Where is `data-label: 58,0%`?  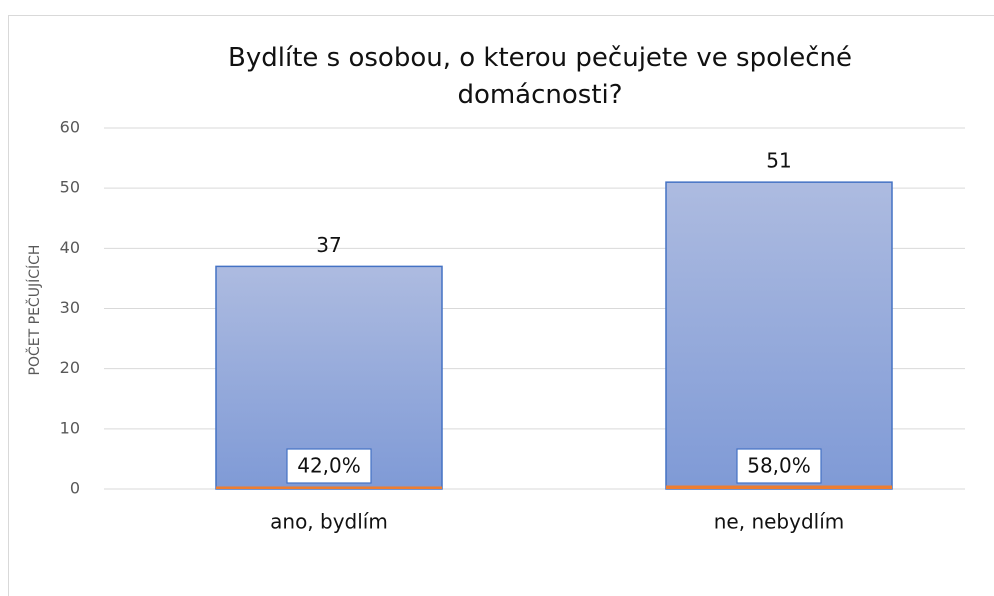 data-label: 58,0% is located at coordinates (779, 466).